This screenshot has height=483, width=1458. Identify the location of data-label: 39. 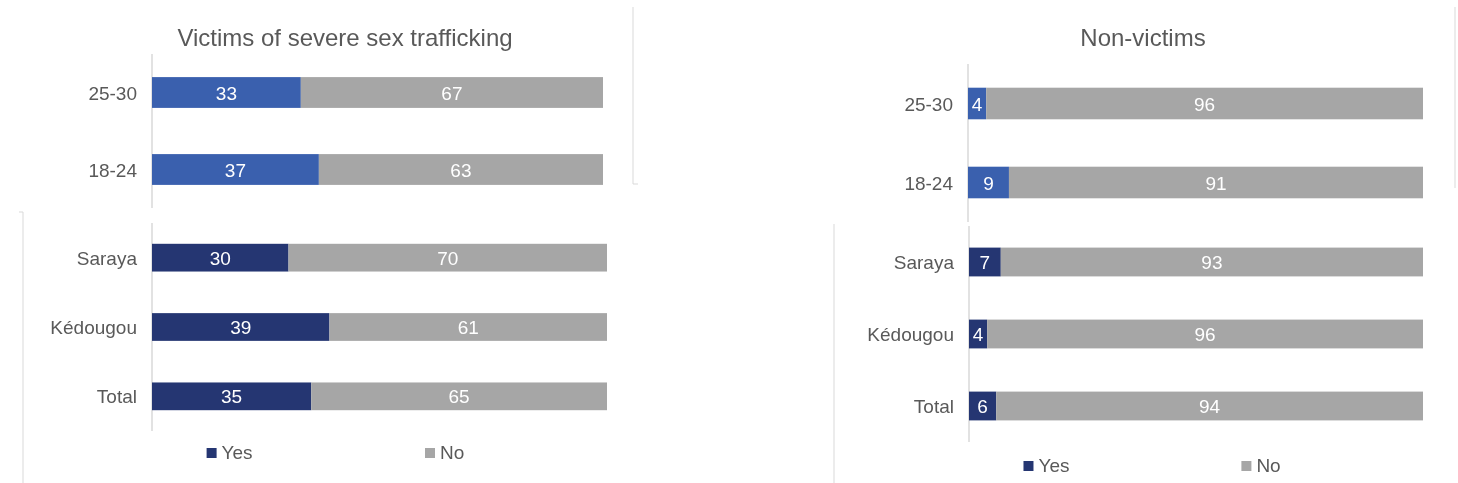
(241, 327).